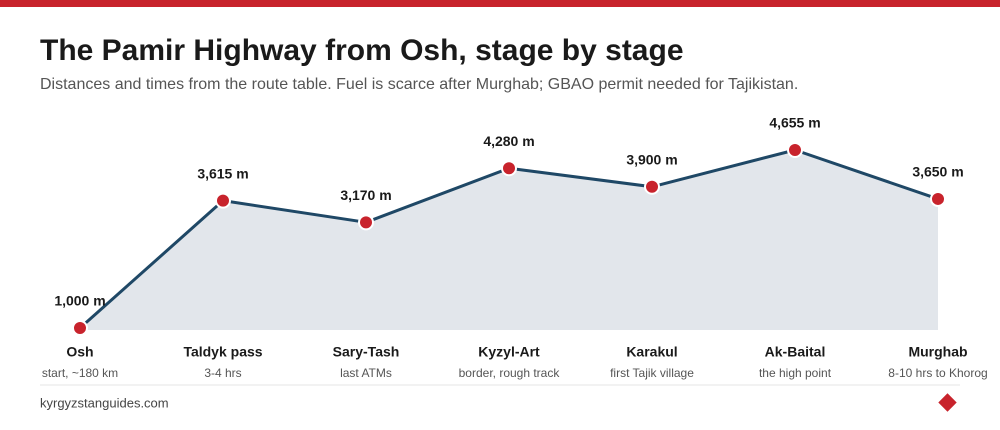  I want to click on category-note: border, rough track, so click(510, 373).